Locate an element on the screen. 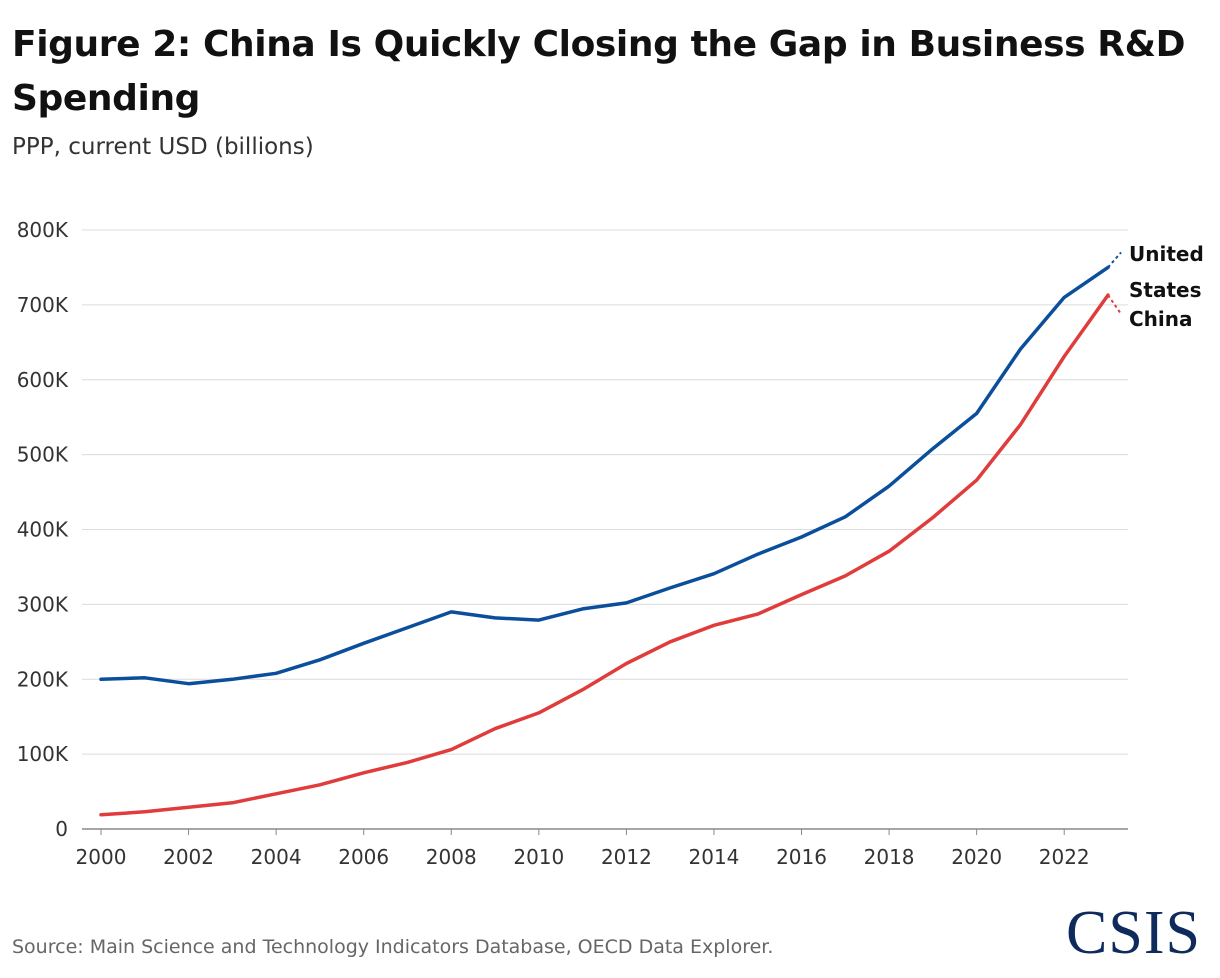 The image size is (1220, 978). y-tick-label: 500K is located at coordinates (43, 455).